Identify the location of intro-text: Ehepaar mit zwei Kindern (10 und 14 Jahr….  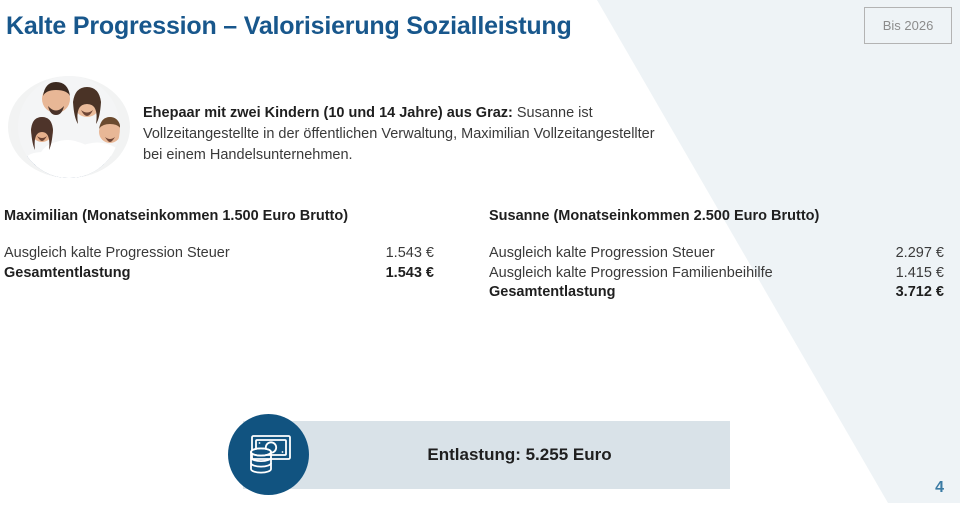
(403, 134).